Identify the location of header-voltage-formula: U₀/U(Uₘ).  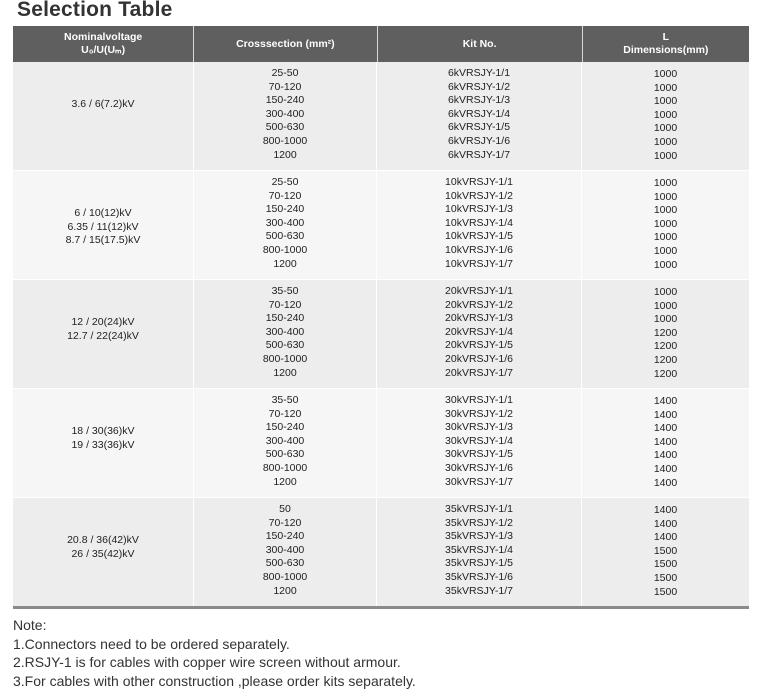
(103, 50).